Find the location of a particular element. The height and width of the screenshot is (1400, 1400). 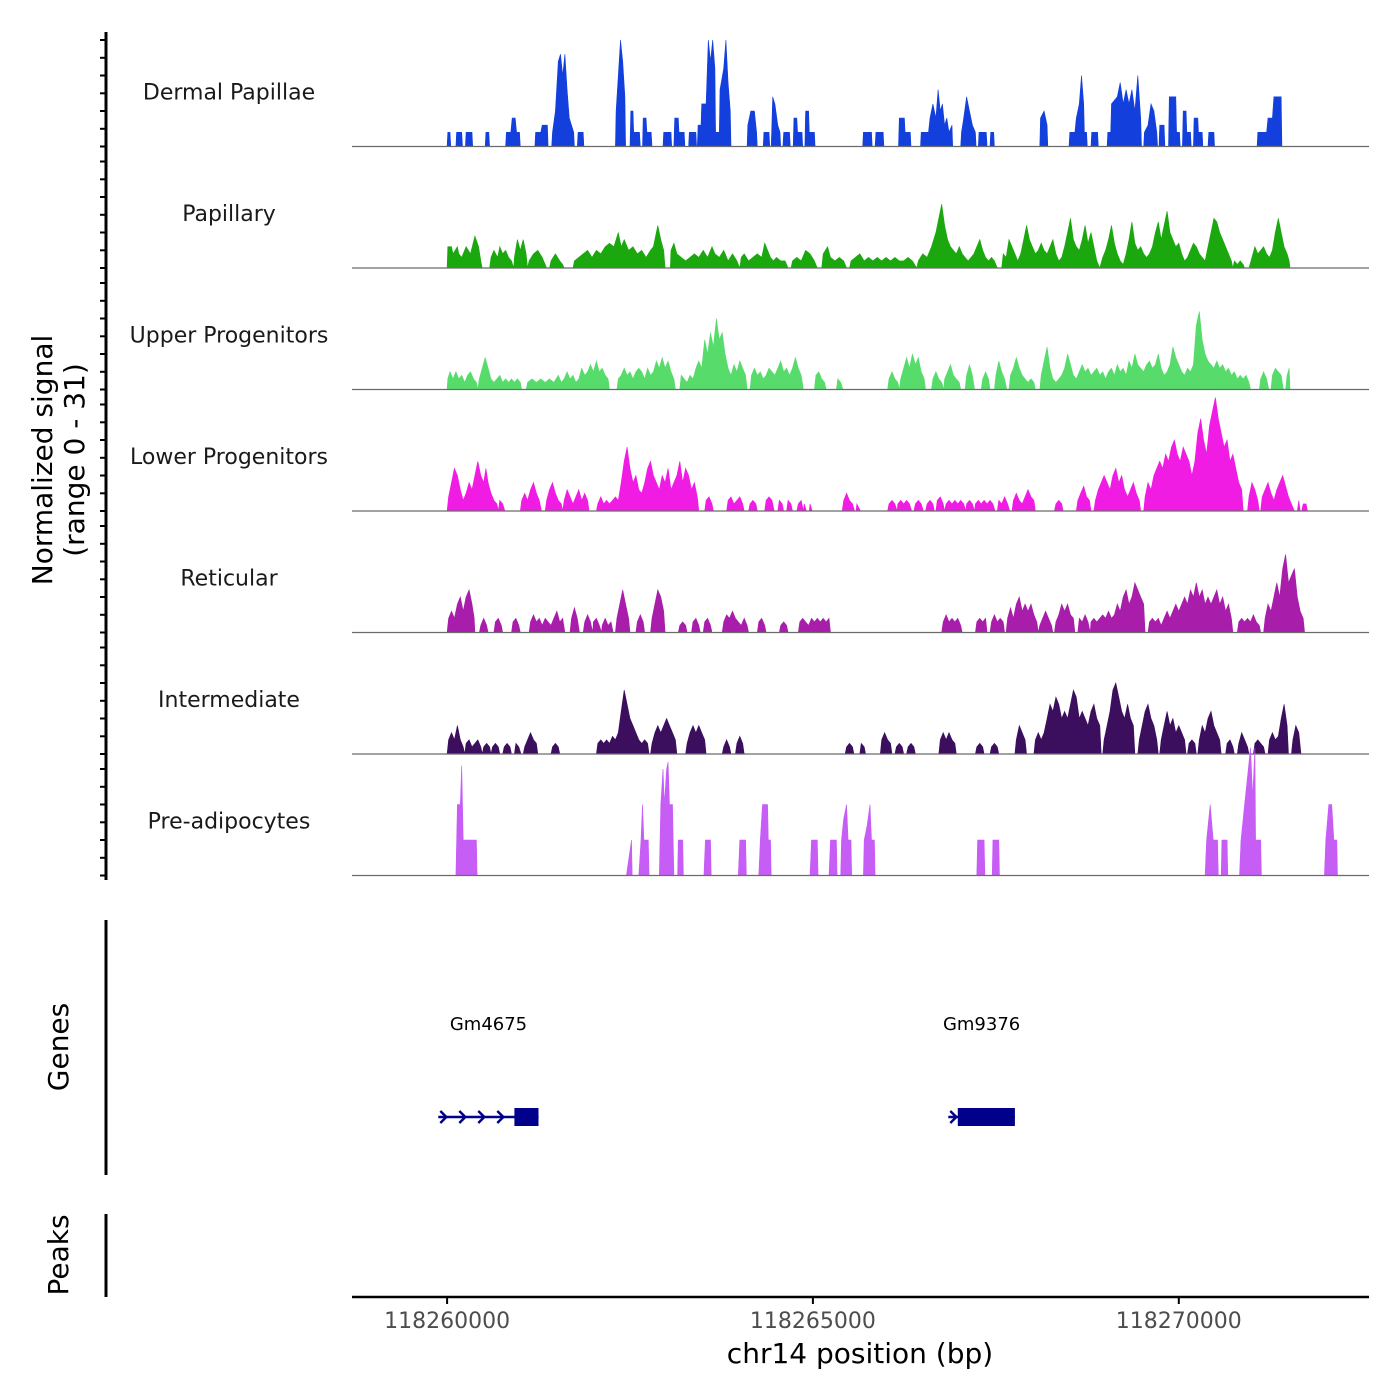

x-axis-tick-label: 118260000 is located at coordinates (447, 1321).